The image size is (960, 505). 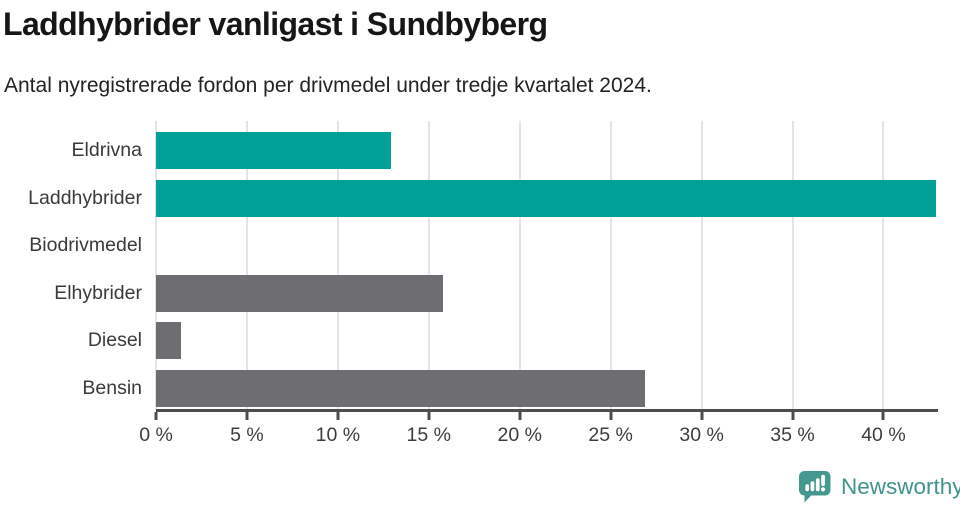 I want to click on x-tick-label-25: 25 %, so click(x=610, y=435).